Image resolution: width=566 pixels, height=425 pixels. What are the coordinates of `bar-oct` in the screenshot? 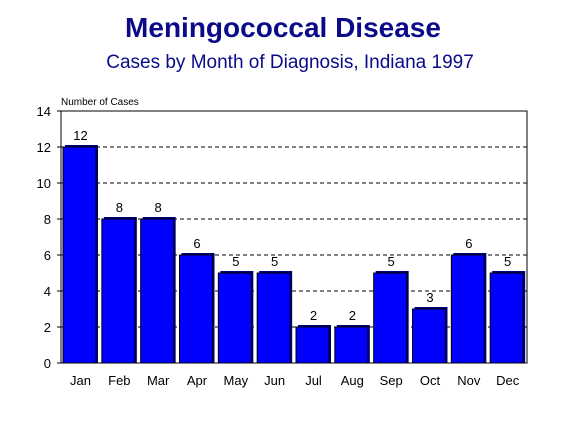 It's located at (429, 336).